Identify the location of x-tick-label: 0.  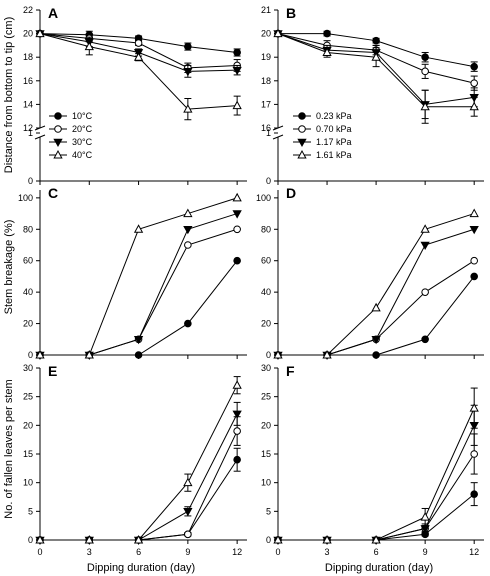
(39, 552).